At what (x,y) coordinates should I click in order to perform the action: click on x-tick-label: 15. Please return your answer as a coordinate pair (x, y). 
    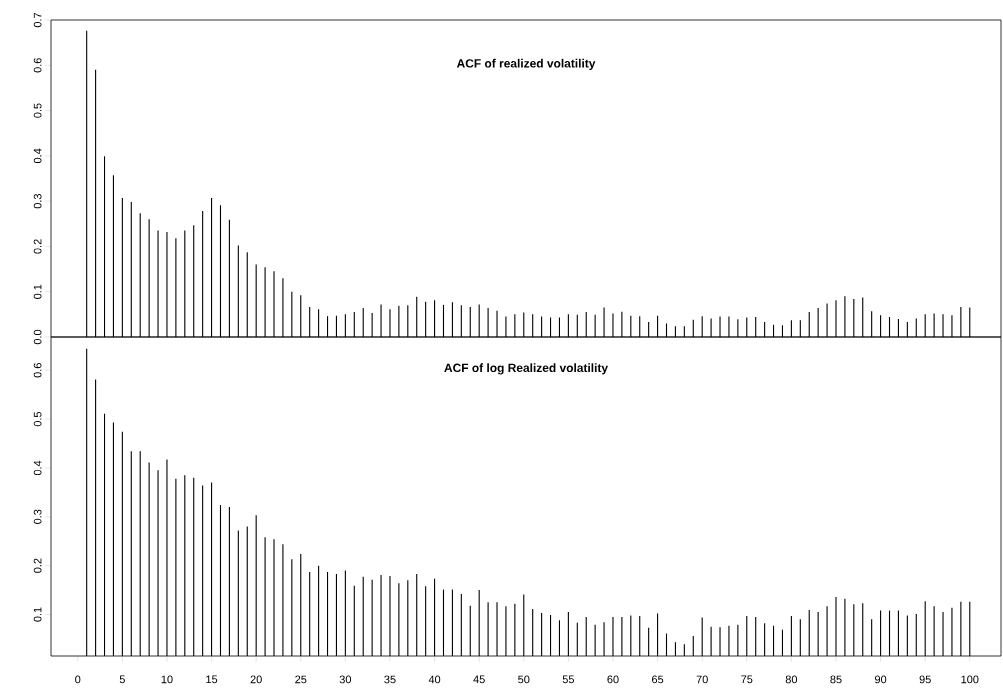
    Looking at the image, I should click on (212, 679).